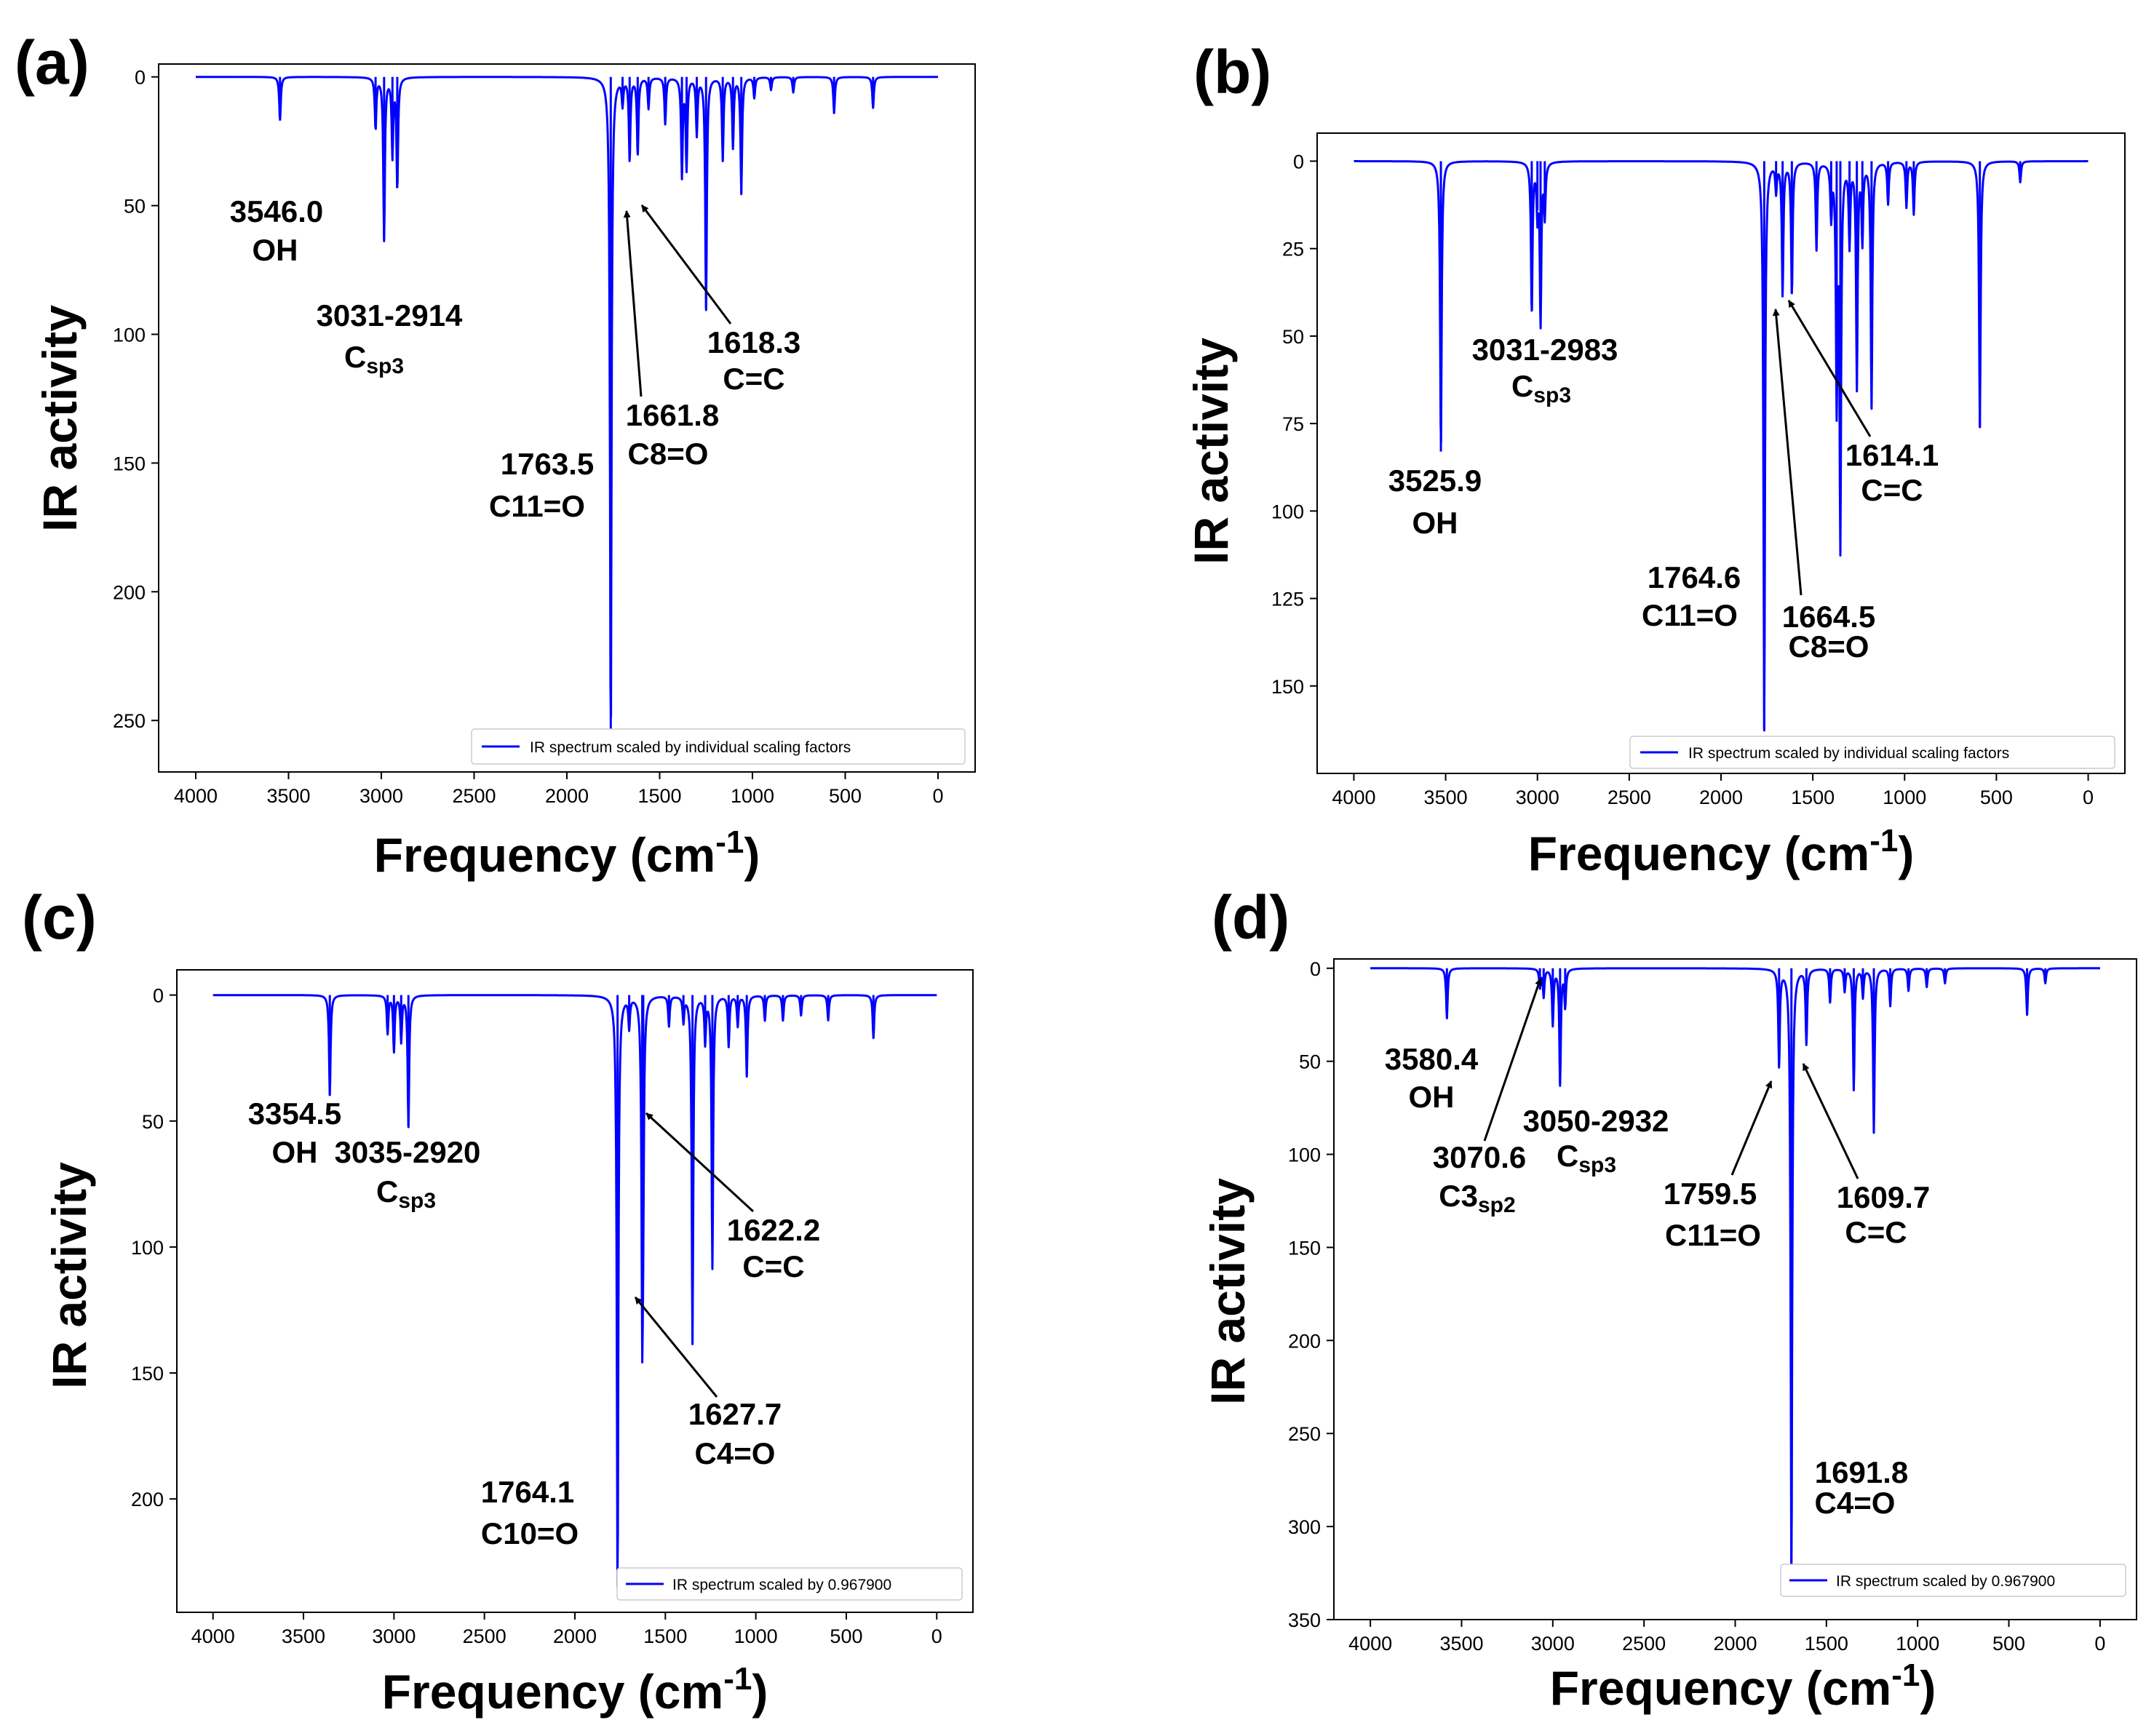  Describe the element at coordinates (59, 917) in the screenshot. I see `panel-label: (c)` at that location.